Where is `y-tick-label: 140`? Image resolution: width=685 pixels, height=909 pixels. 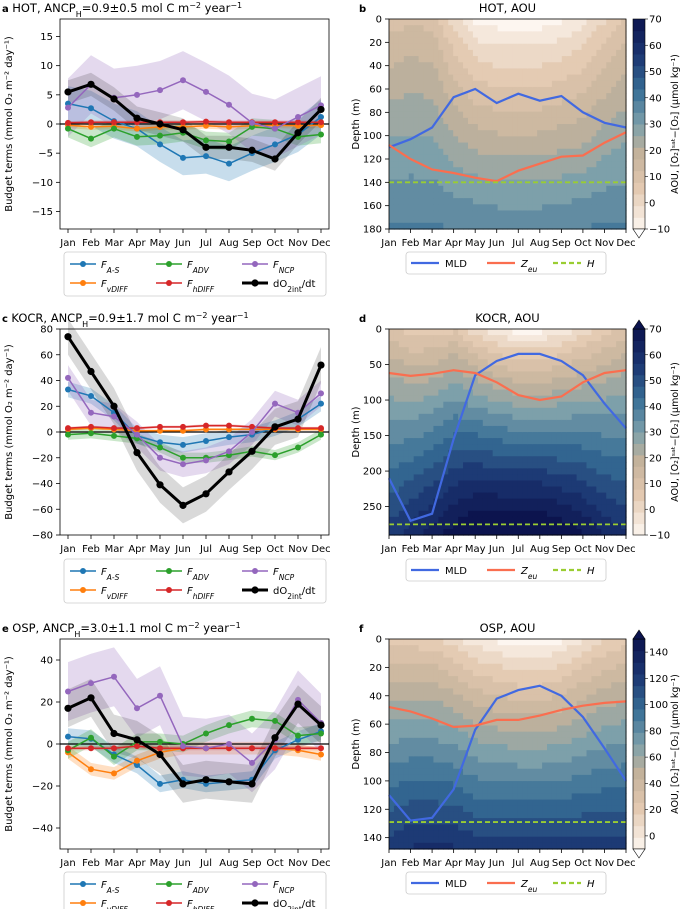 y-tick-label: 140 is located at coordinates (372, 183).